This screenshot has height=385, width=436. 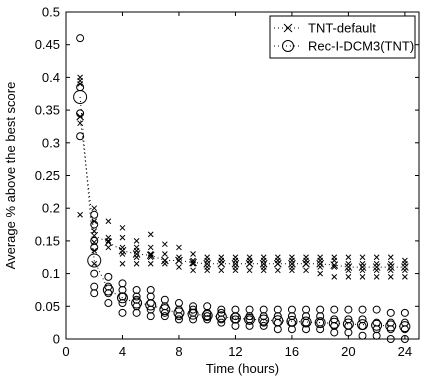 I want to click on y-tick-label: 0.25, so click(x=47, y=175).